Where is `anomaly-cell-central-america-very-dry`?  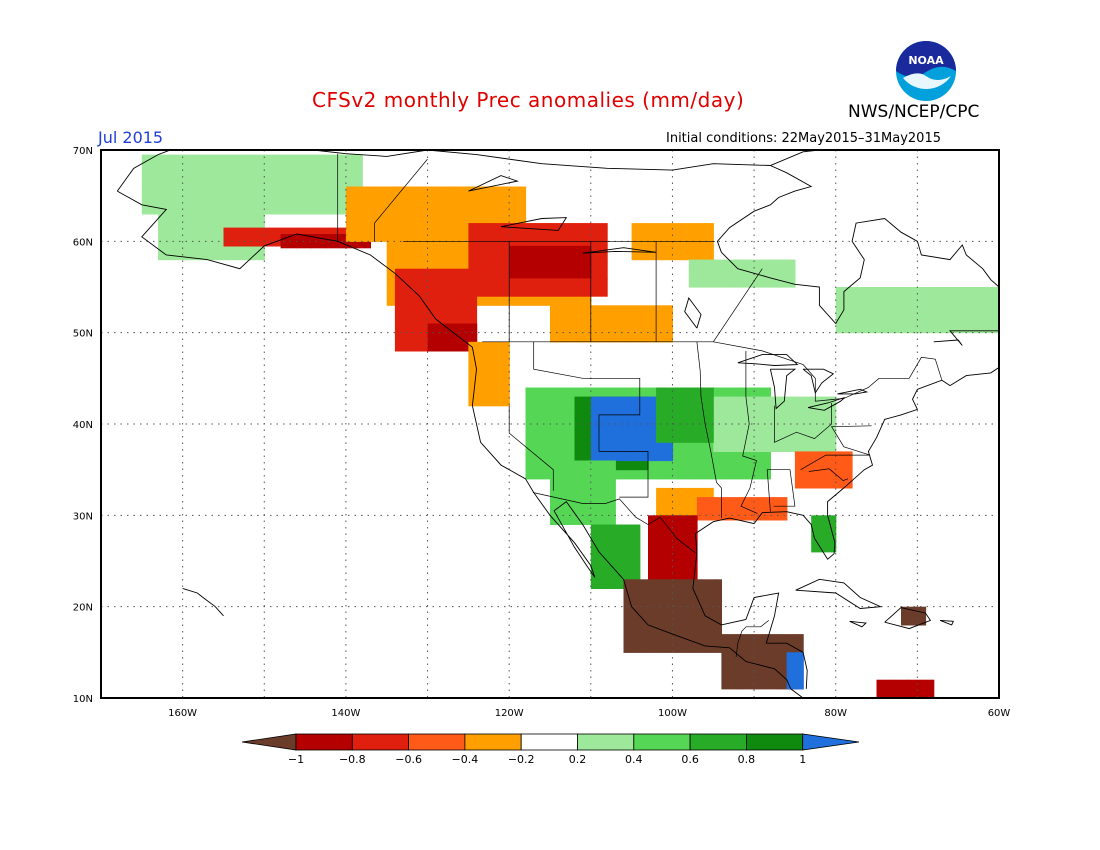
anomaly-cell-central-america-very-dry is located at coordinates (744, 636).